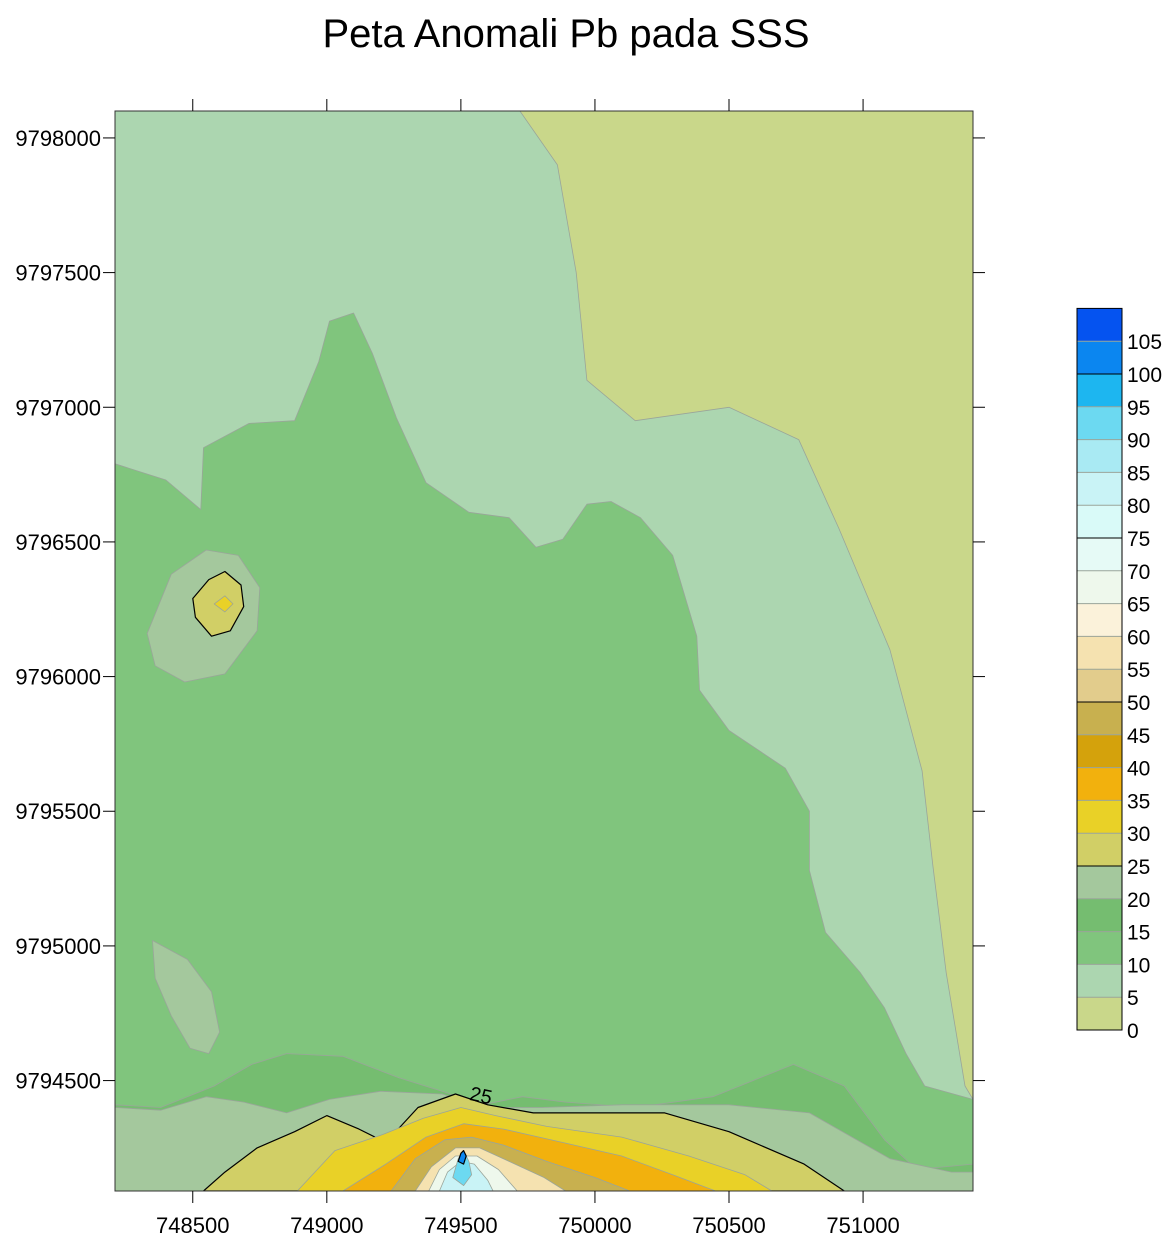 Image resolution: width=1171 pixels, height=1247 pixels. What do you see at coordinates (58, 542) in the screenshot?
I see `y-tick-label-4: 9796500` at bounding box center [58, 542].